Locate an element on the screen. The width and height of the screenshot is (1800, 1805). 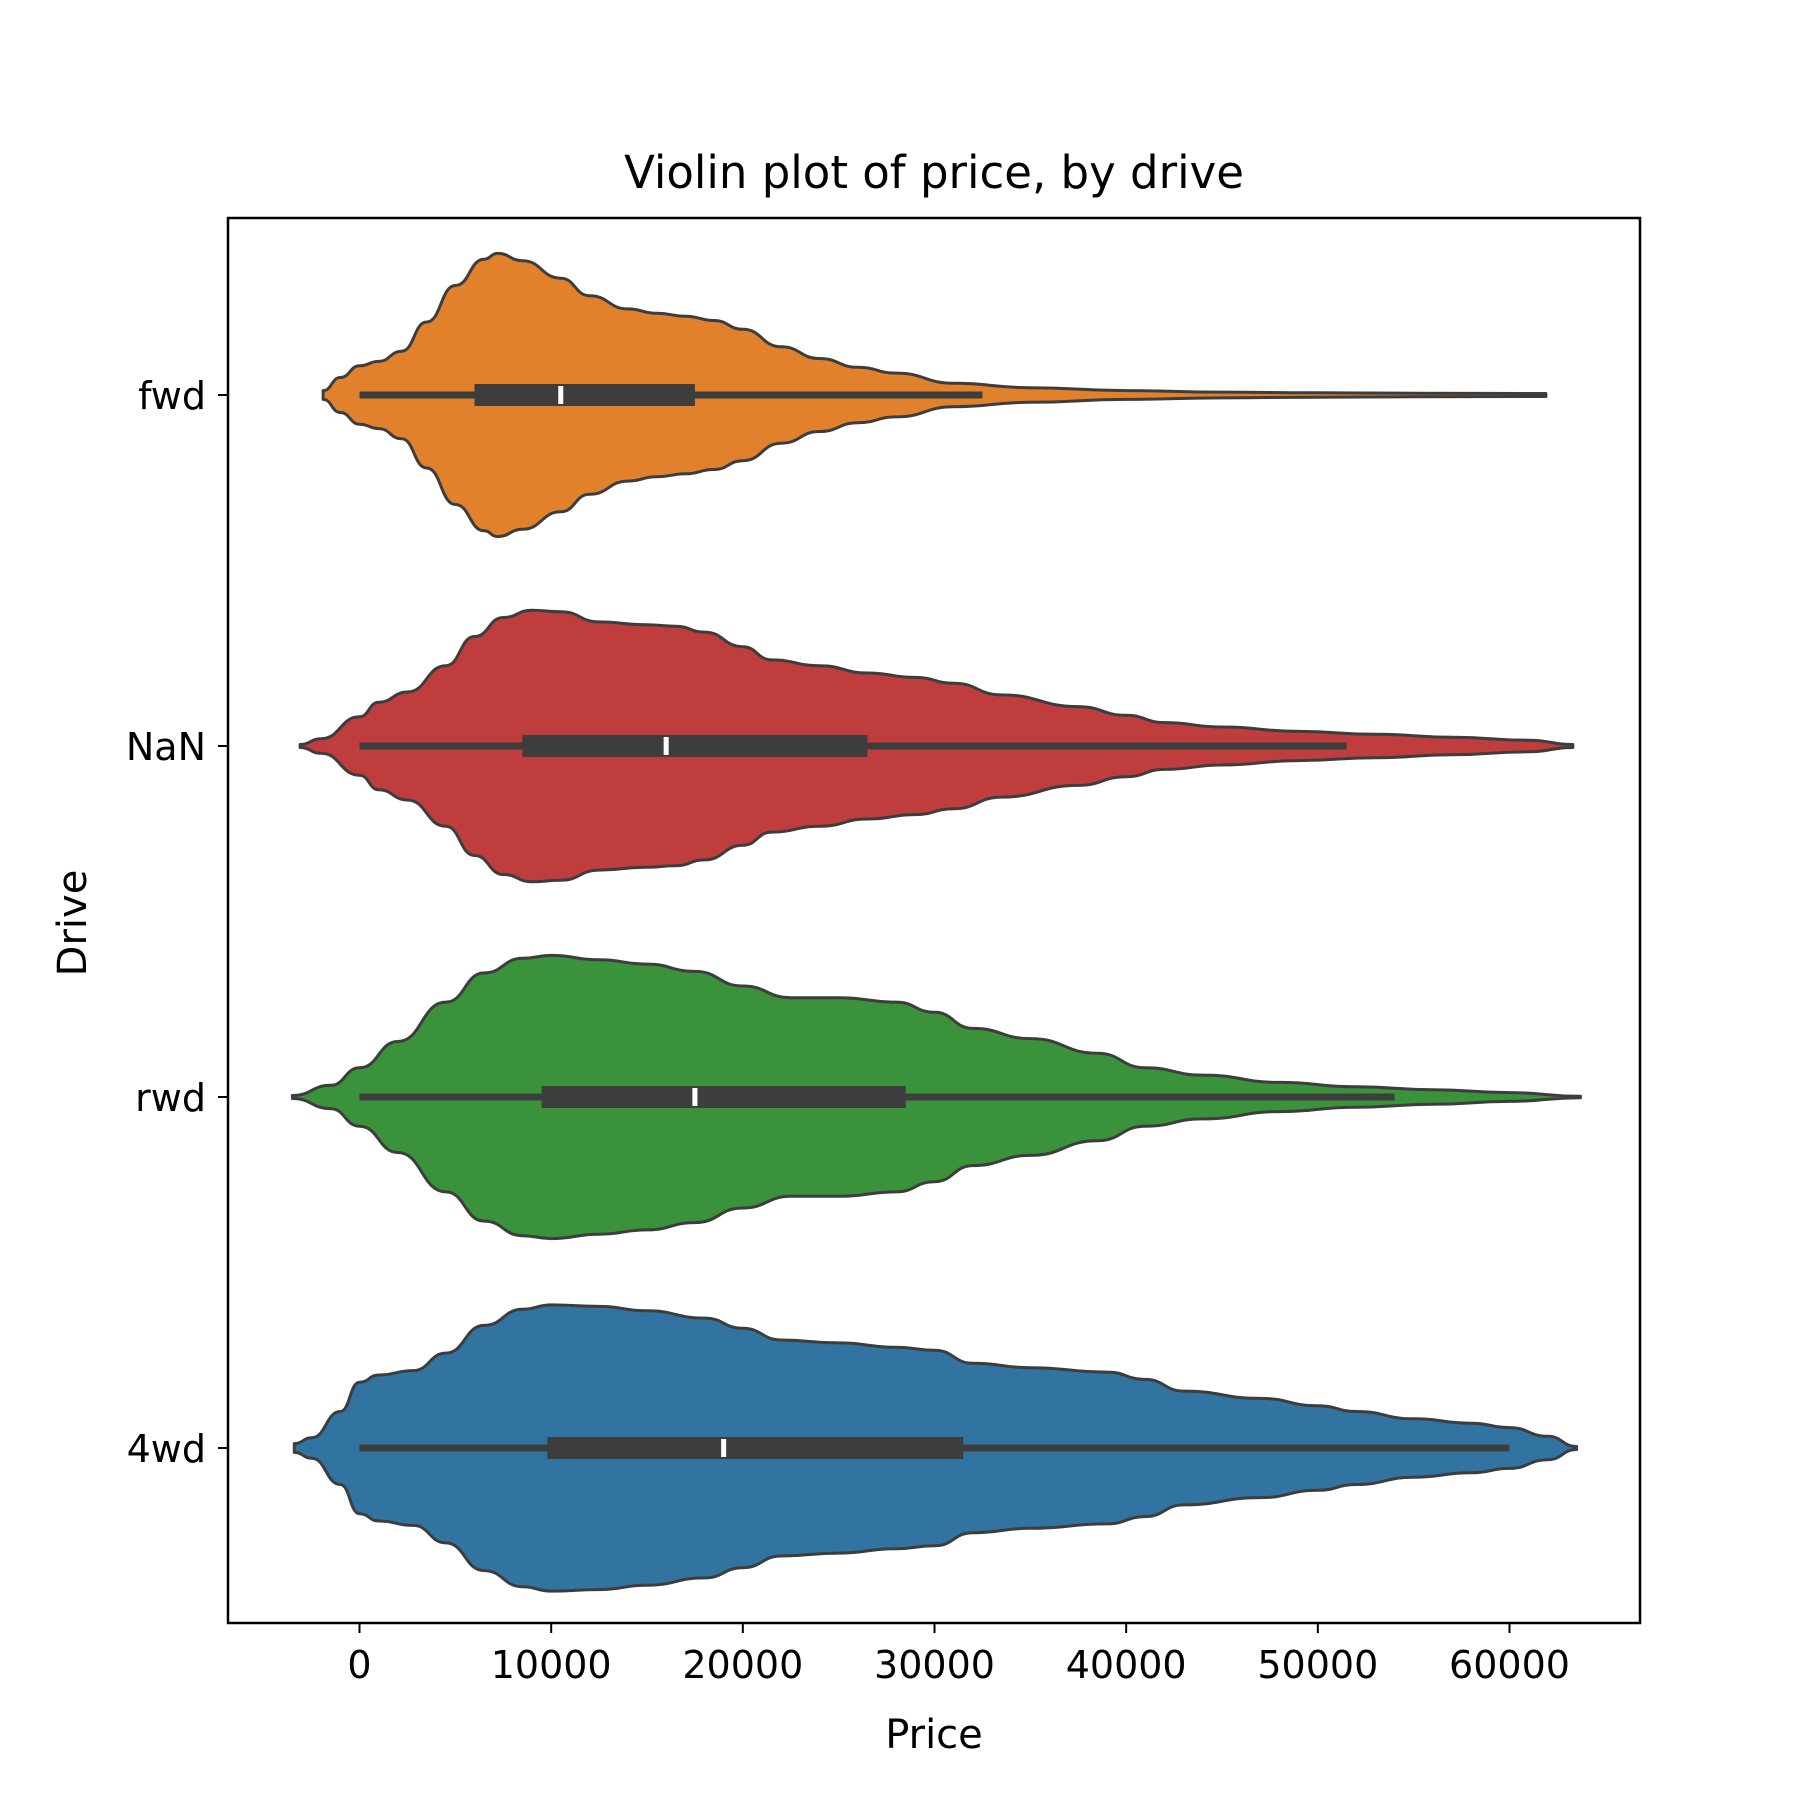
x-tick-label: 10000 is located at coordinates (551, 1665).